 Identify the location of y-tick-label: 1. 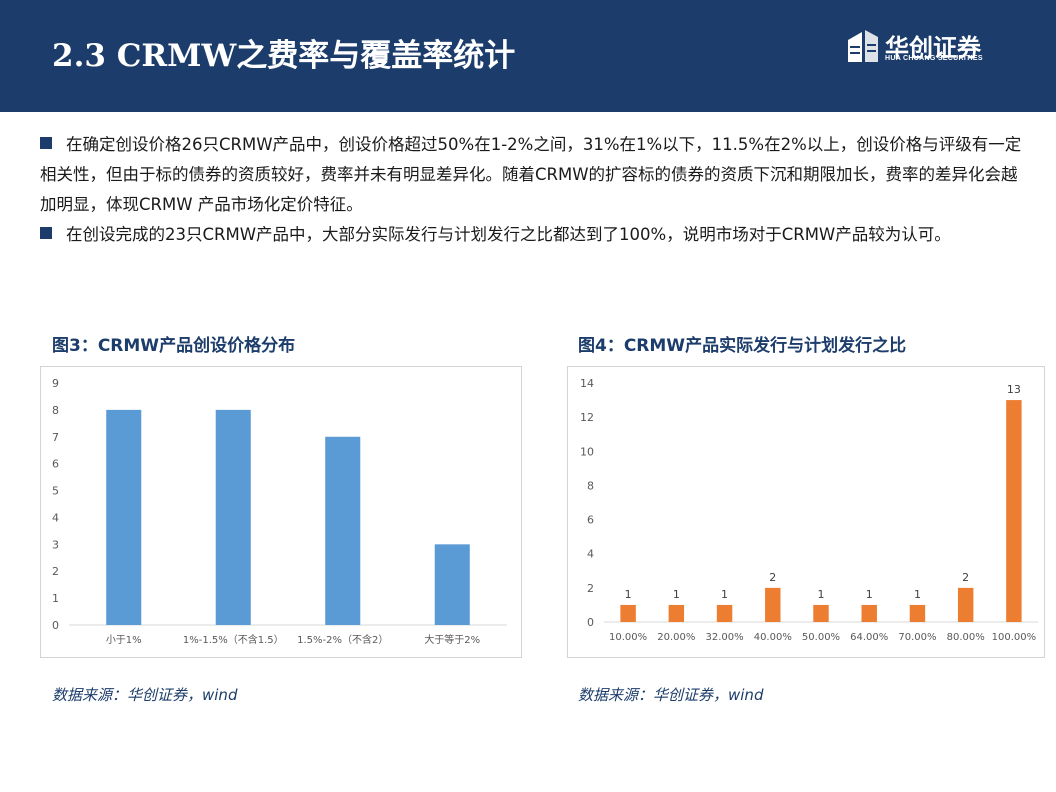
(55, 598).